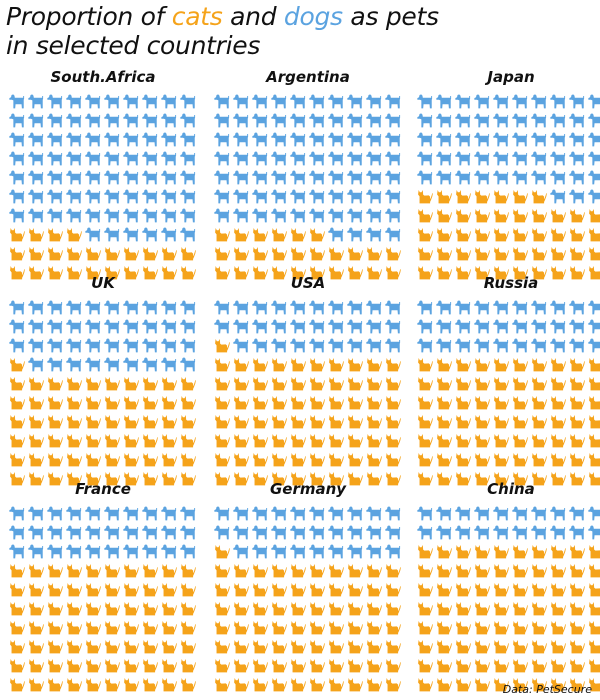 This screenshot has height=700, width=600. Describe the element at coordinates (511, 283) in the screenshot. I see `panel-title: Russia` at that location.